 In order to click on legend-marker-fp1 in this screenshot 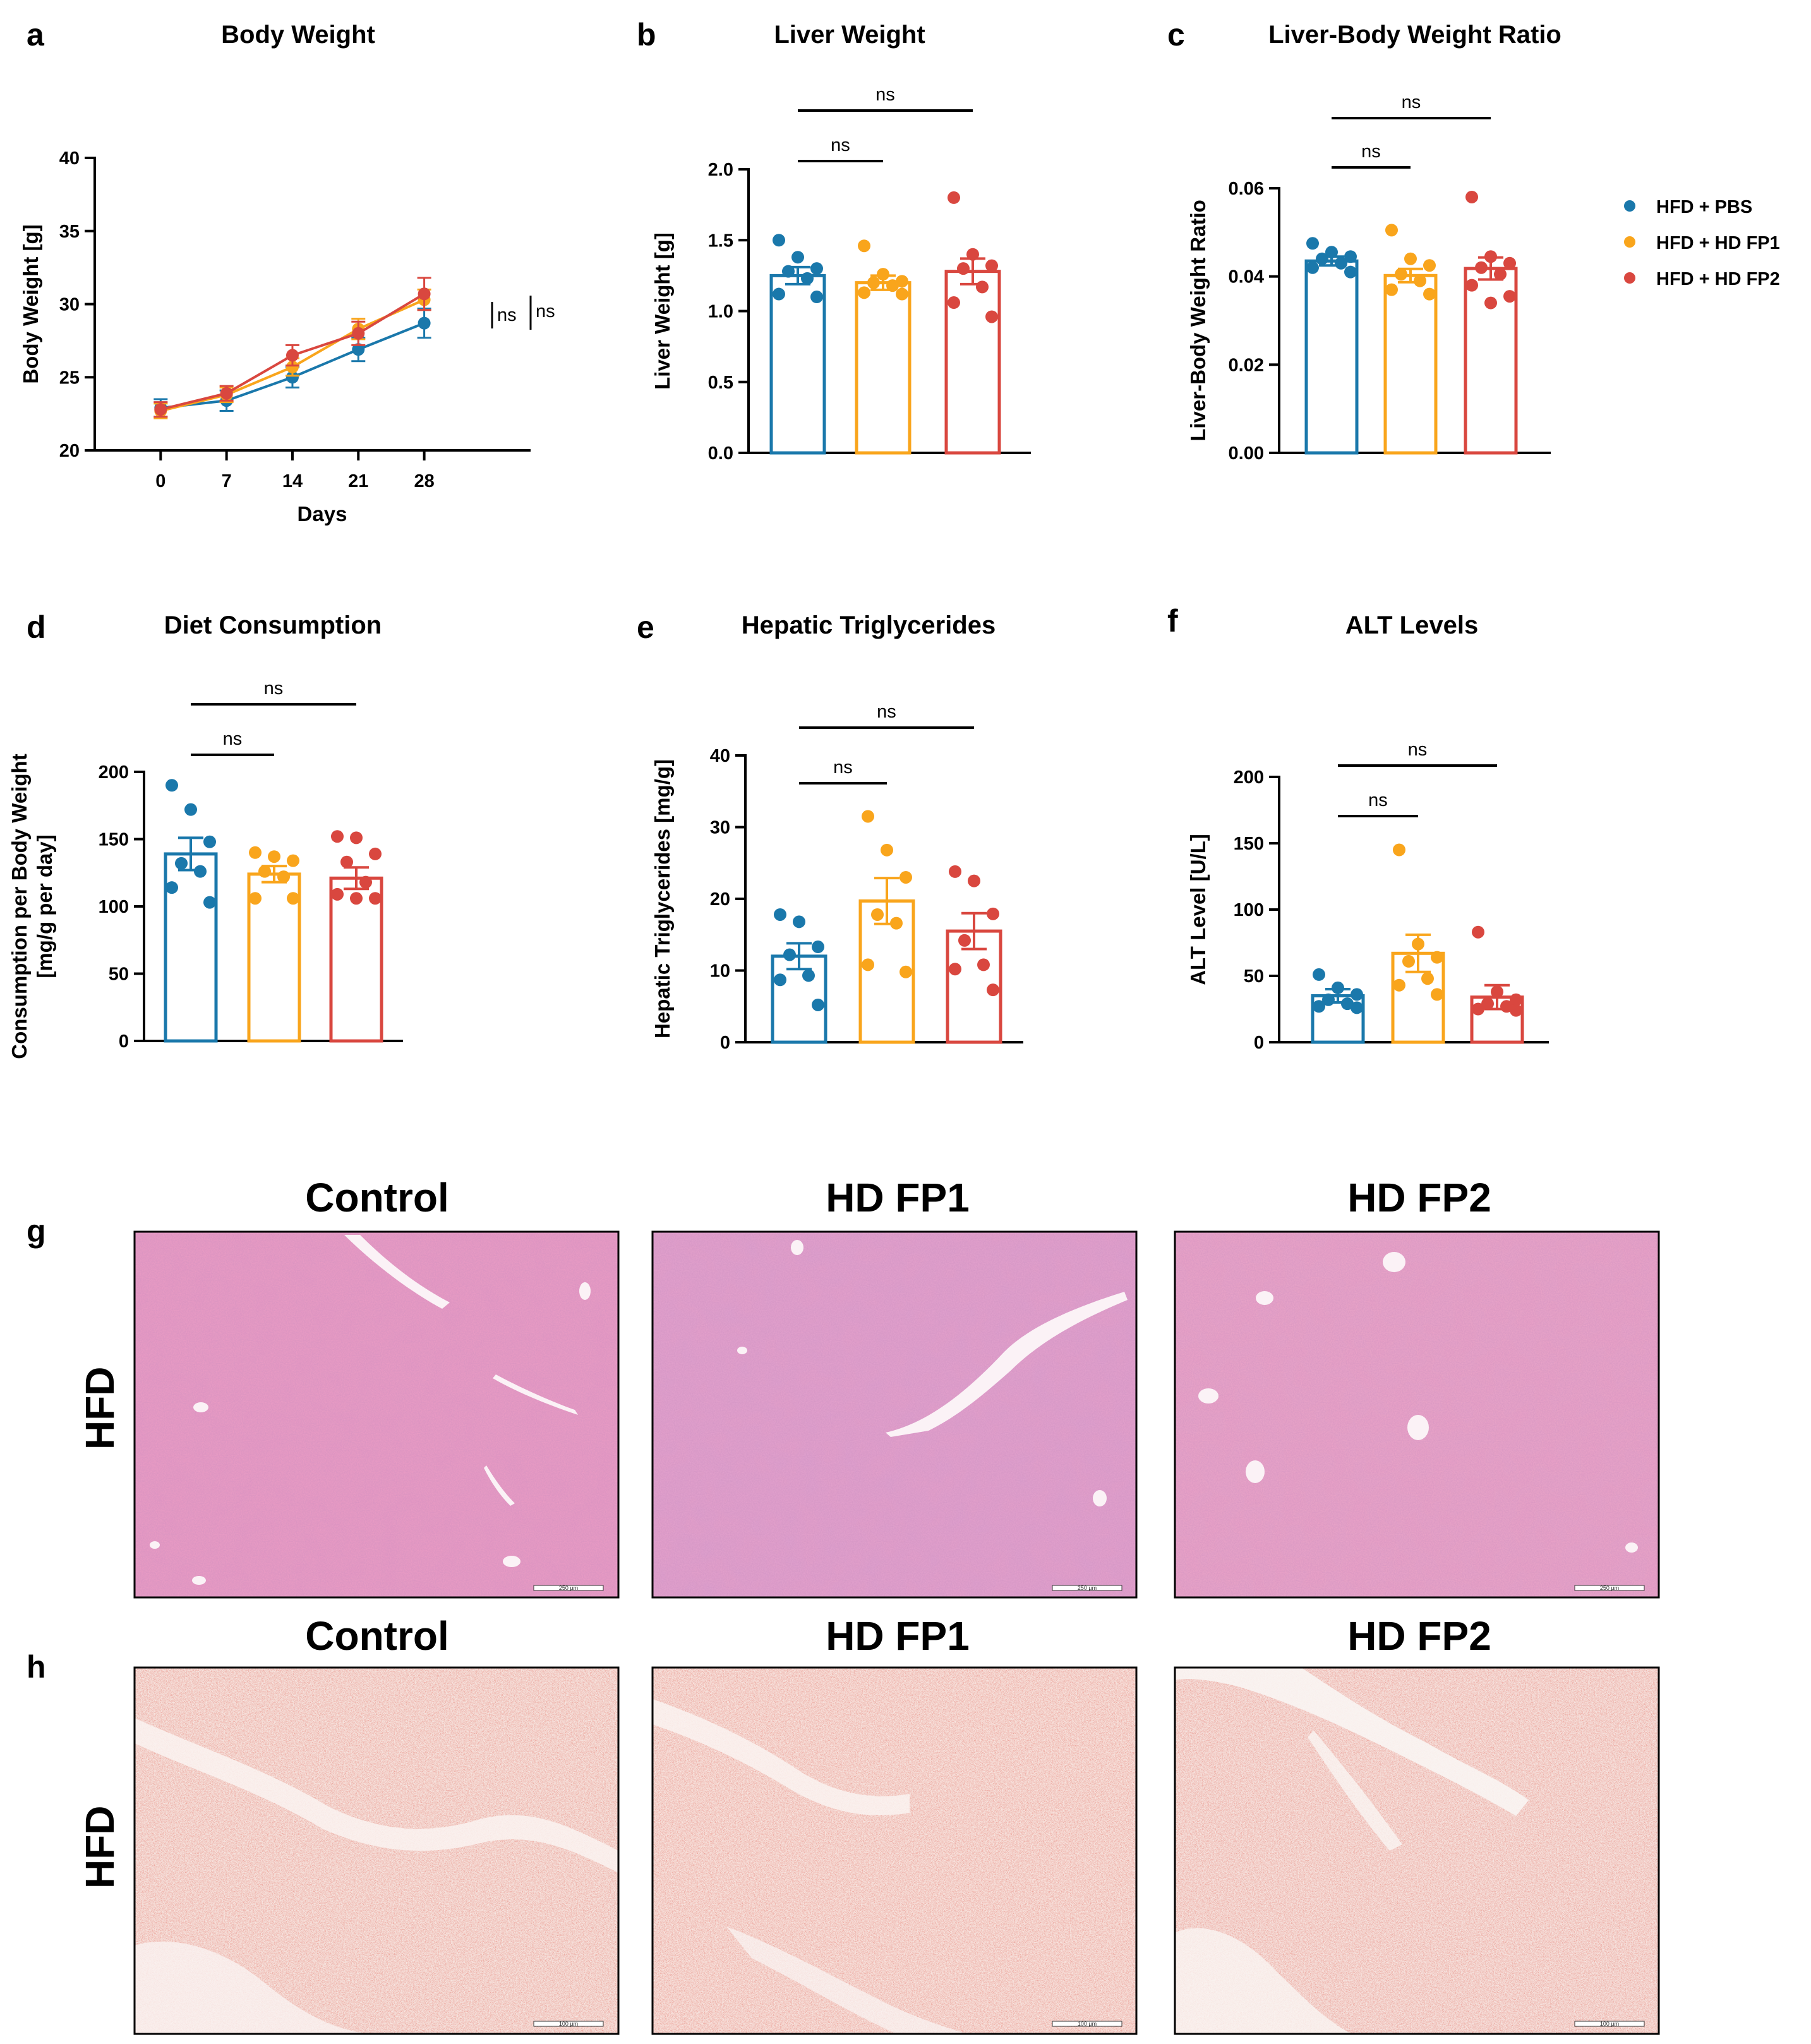, I will do `click(1629, 242)`.